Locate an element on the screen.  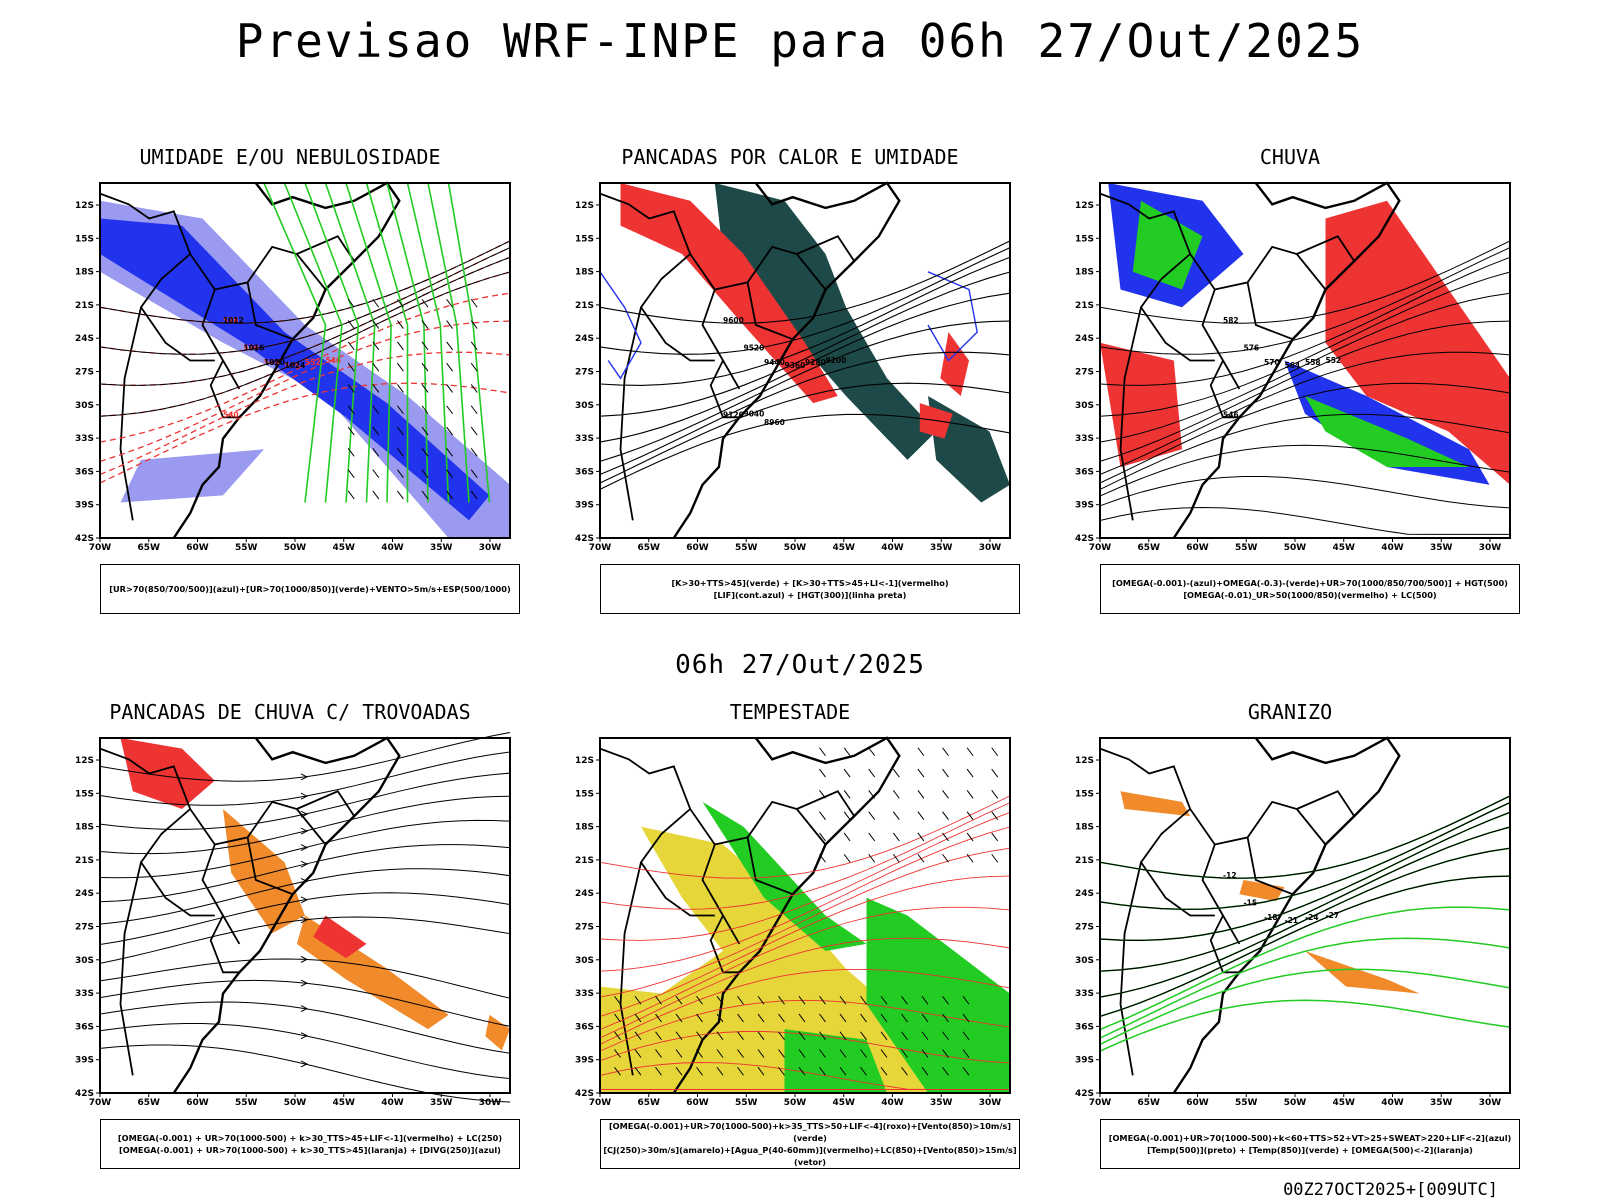
panel-title: PANCADAS DE CHUVA C/ TROVOADAS is located at coordinates (290, 712).